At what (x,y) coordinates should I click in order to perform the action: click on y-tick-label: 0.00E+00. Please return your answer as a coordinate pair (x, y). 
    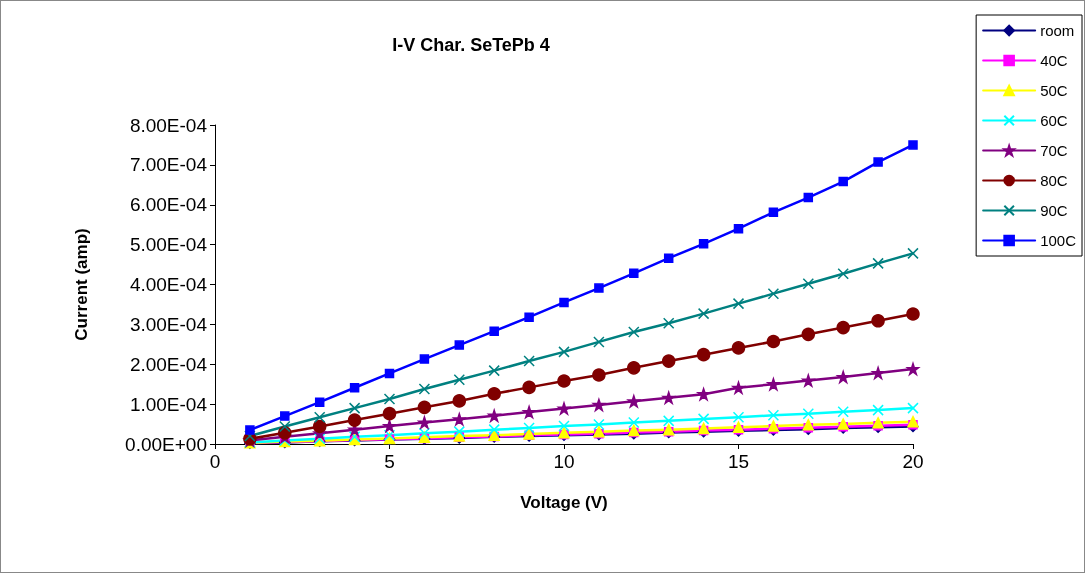
    Looking at the image, I should click on (166, 444).